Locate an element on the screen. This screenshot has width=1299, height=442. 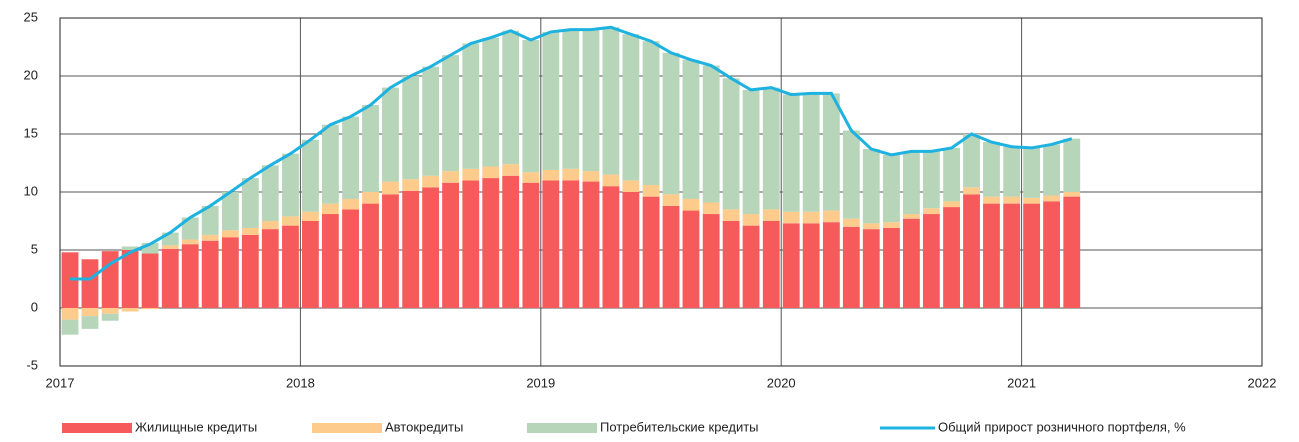
x-tick-label: 2022 is located at coordinates (1262, 382).